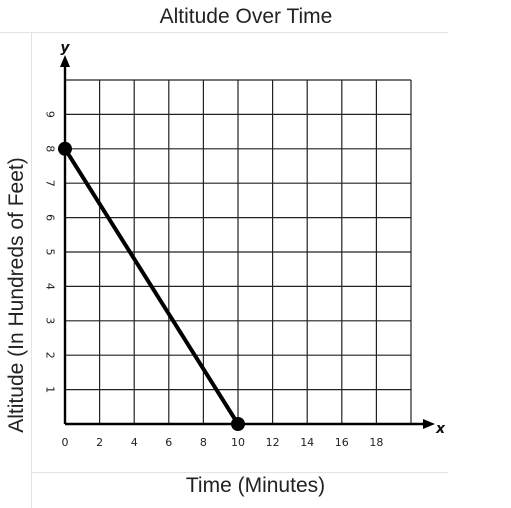  What do you see at coordinates (99, 442) in the screenshot?
I see `x-tick-label-2: 2` at bounding box center [99, 442].